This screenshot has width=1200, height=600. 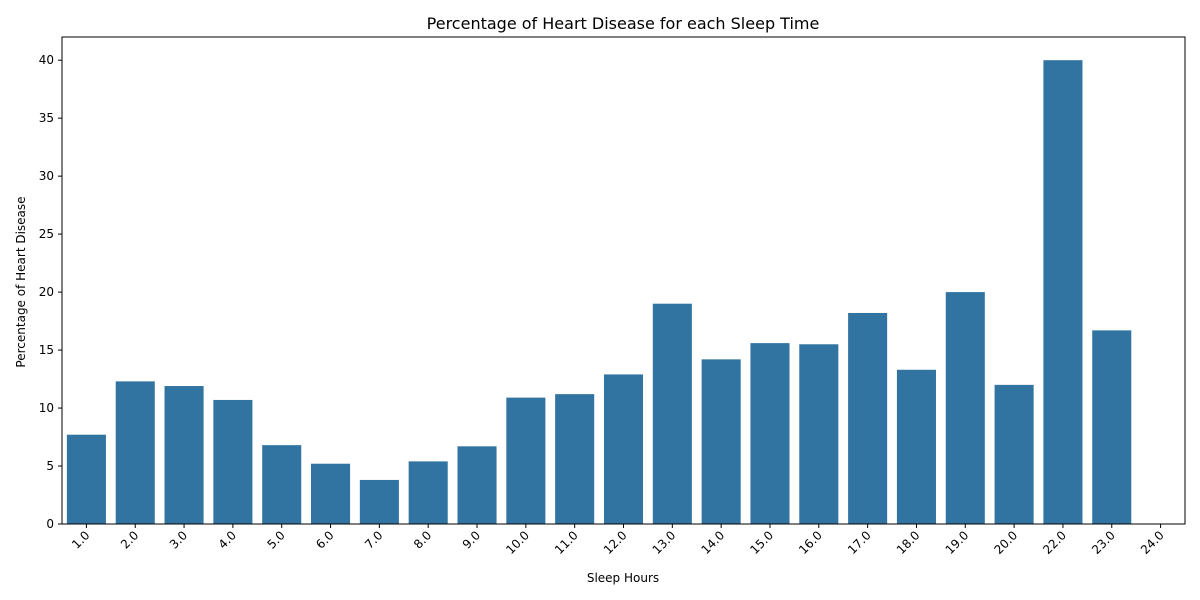 I want to click on x-tick-label: 16.0, so click(x=810, y=542).